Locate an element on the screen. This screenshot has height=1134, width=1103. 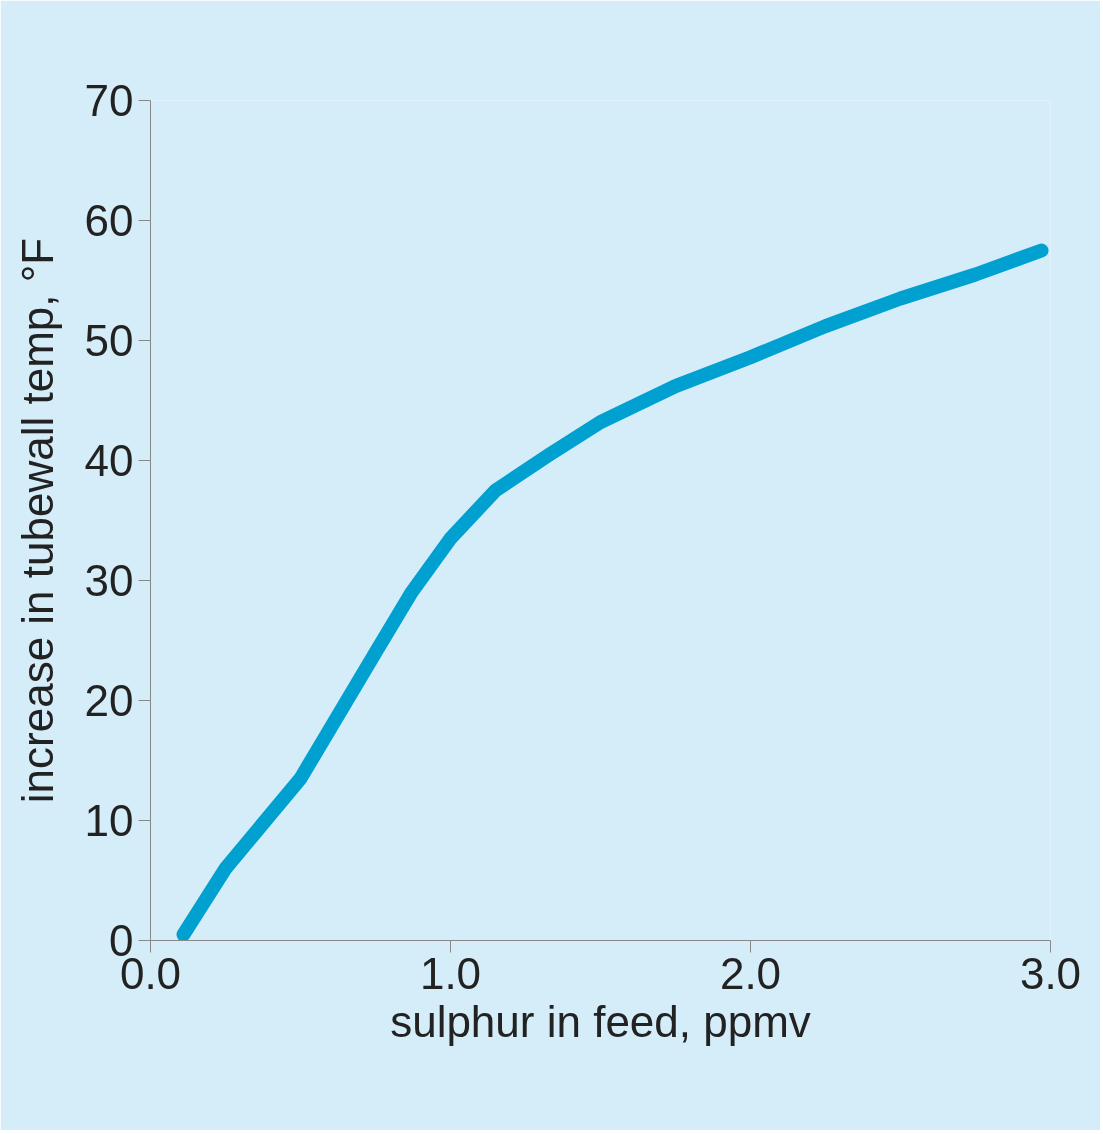
y-axis-title: increase in tubewall temp, °F is located at coordinates (37, 520).